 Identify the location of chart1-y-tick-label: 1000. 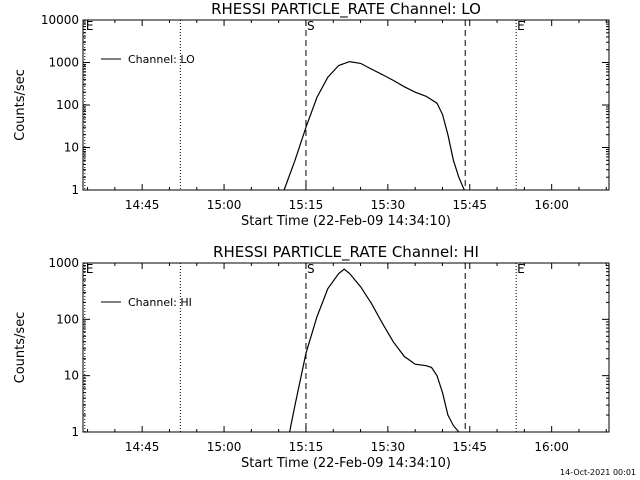
(63, 63).